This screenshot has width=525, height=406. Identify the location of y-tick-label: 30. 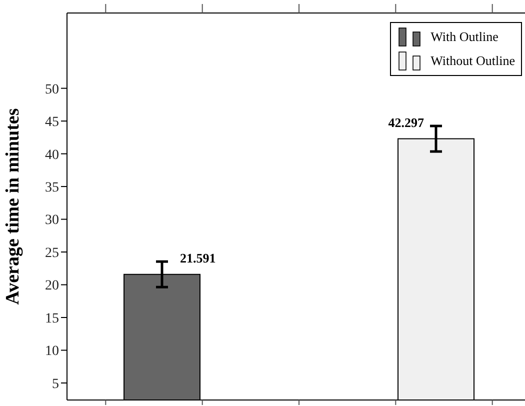
(52, 220).